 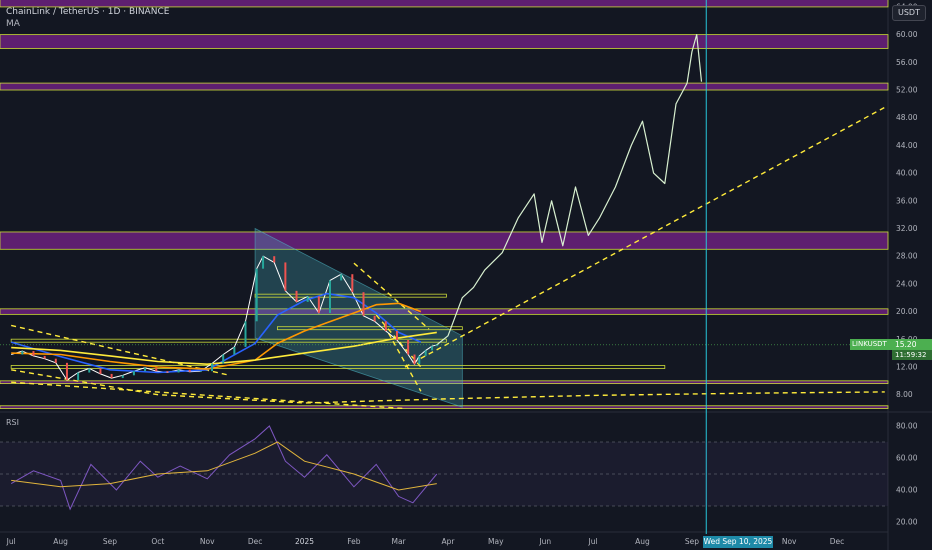 I want to click on rsi-moving-average, so click(x=224, y=466).